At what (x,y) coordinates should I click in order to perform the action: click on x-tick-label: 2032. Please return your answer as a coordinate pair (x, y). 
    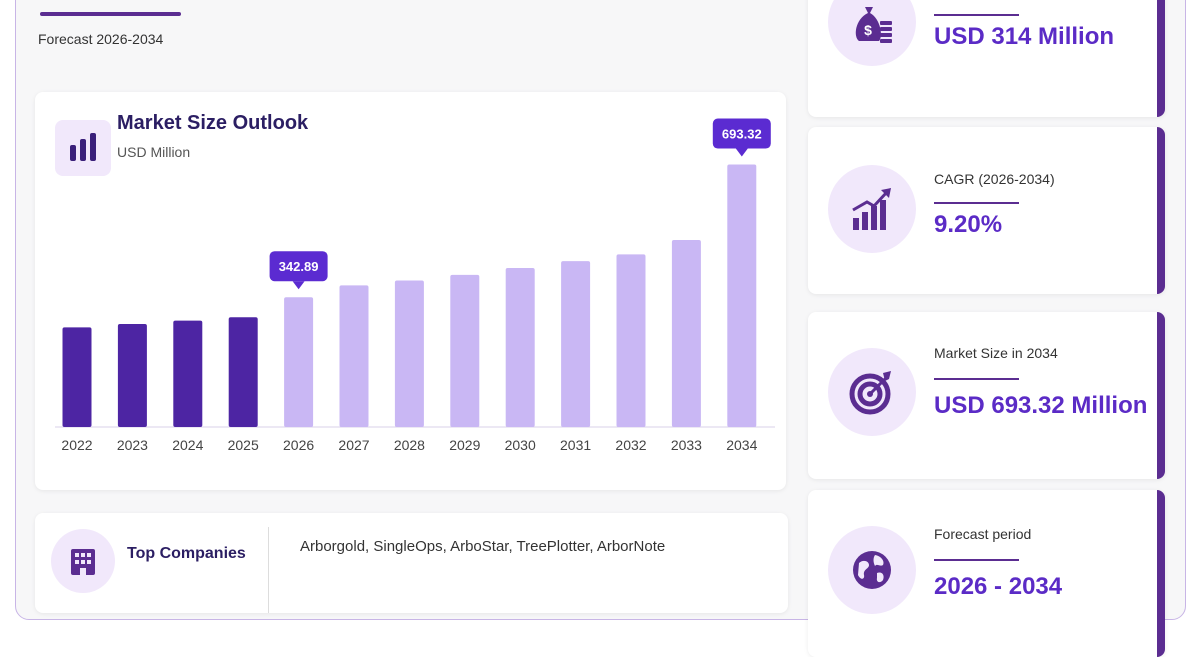
    Looking at the image, I should click on (630, 445).